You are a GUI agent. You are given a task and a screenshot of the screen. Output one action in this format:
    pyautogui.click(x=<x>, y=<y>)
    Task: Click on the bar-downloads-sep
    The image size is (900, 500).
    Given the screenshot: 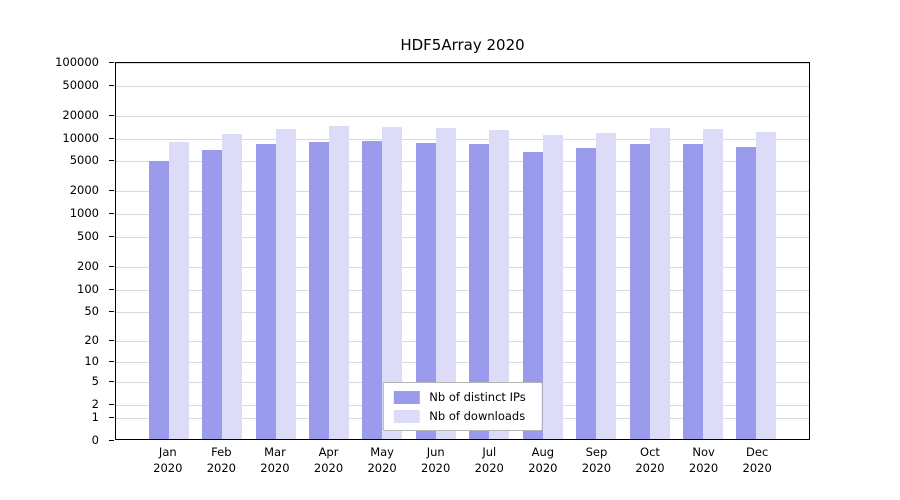 What is the action you would take?
    pyautogui.click(x=606, y=286)
    